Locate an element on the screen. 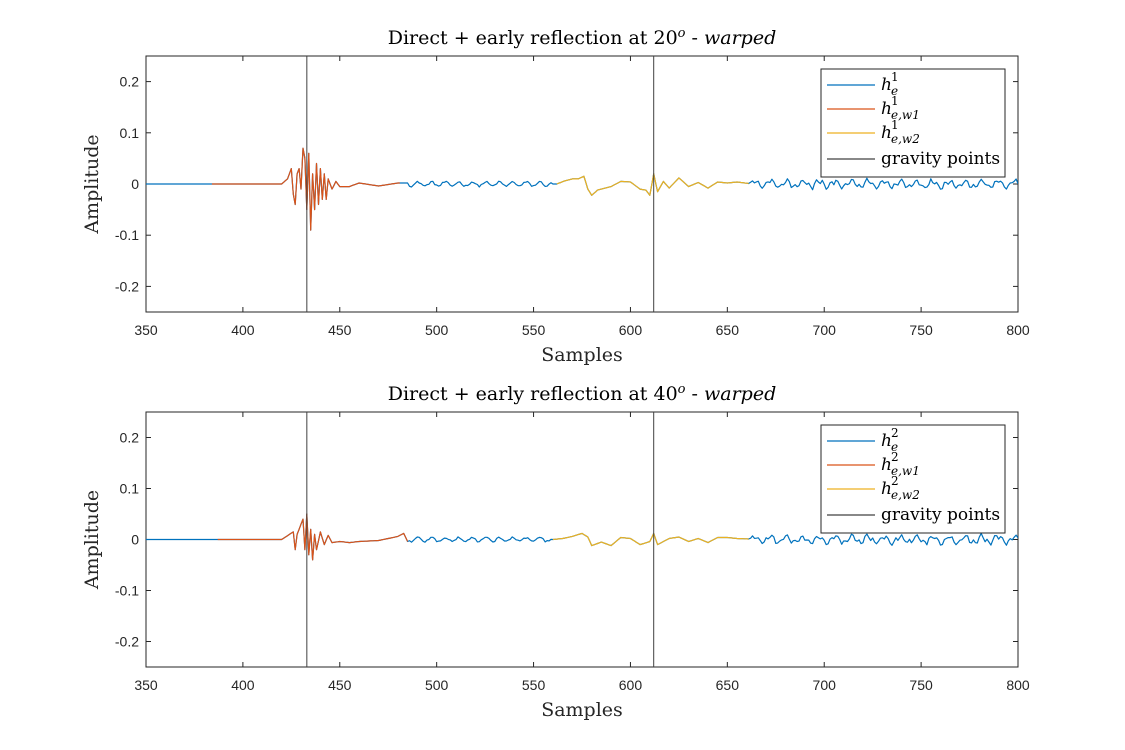  legend-label-sup-1: 2 is located at coordinates (895, 433).